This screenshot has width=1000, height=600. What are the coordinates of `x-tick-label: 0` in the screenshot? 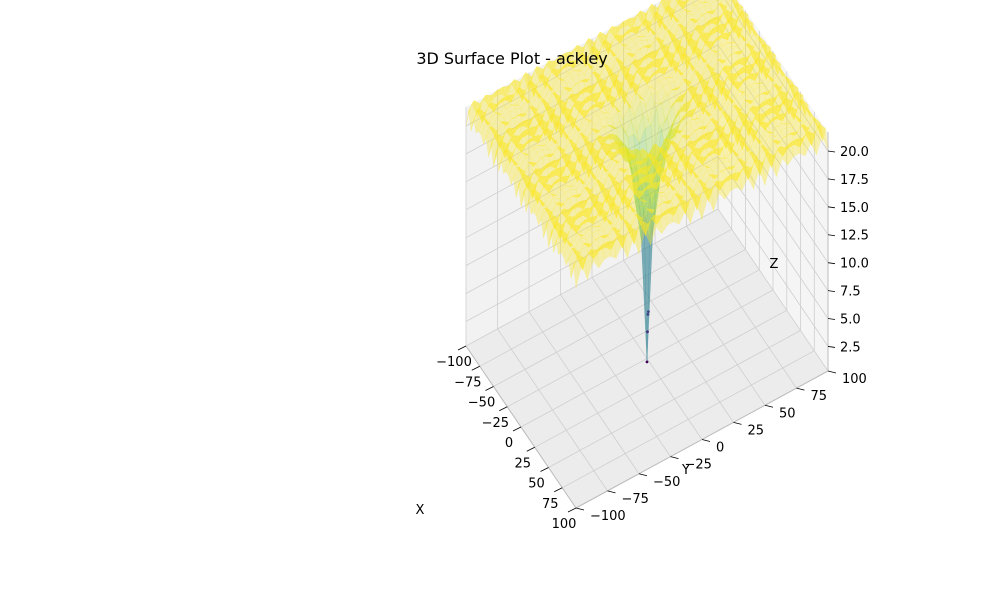 It's located at (509, 443).